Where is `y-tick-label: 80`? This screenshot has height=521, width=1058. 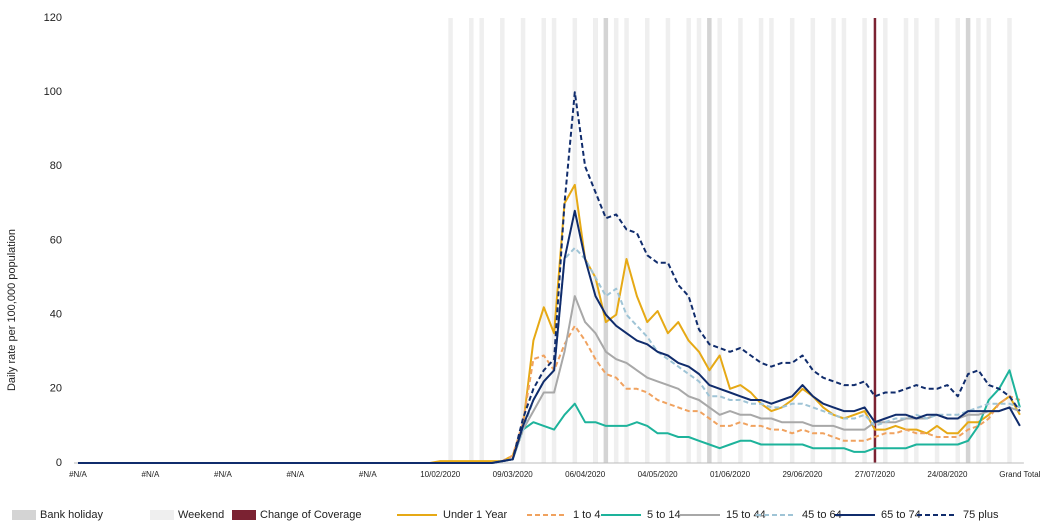
y-tick-label: 80 is located at coordinates (56, 166).